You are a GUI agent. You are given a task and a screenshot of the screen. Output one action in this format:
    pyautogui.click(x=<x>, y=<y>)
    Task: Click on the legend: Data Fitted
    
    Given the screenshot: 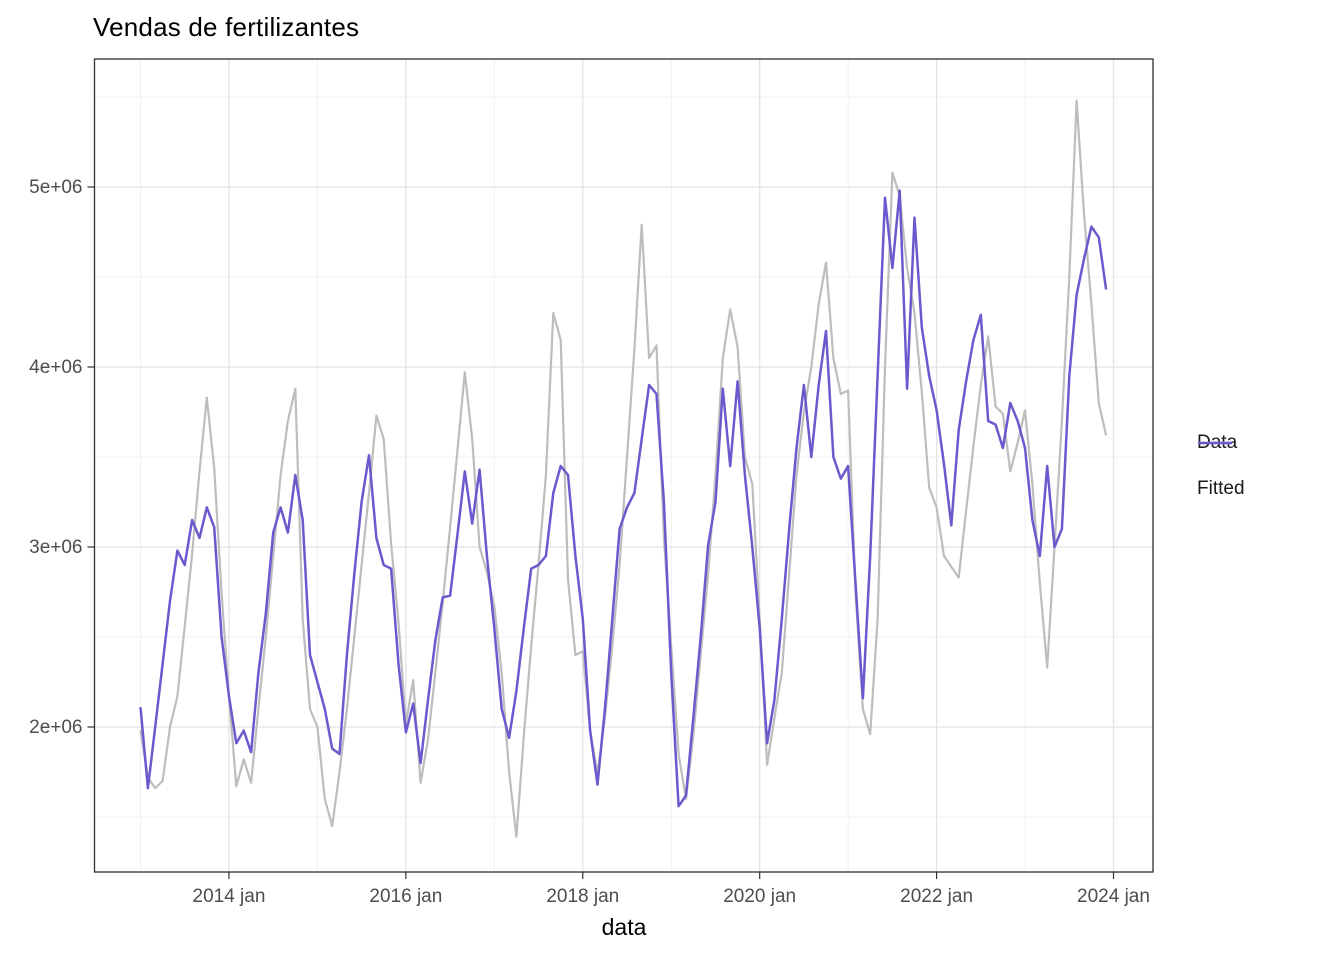 What is the action you would take?
    pyautogui.click(x=1221, y=476)
    